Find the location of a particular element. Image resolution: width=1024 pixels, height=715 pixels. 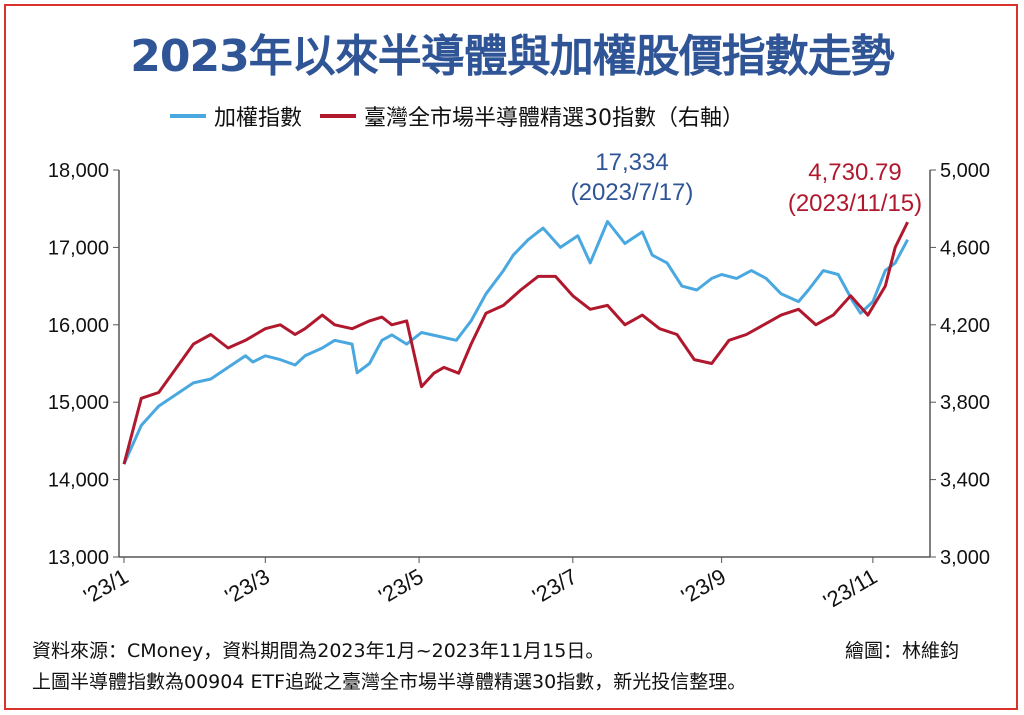

annotation-peak-value: 17,334 is located at coordinates (631, 162).